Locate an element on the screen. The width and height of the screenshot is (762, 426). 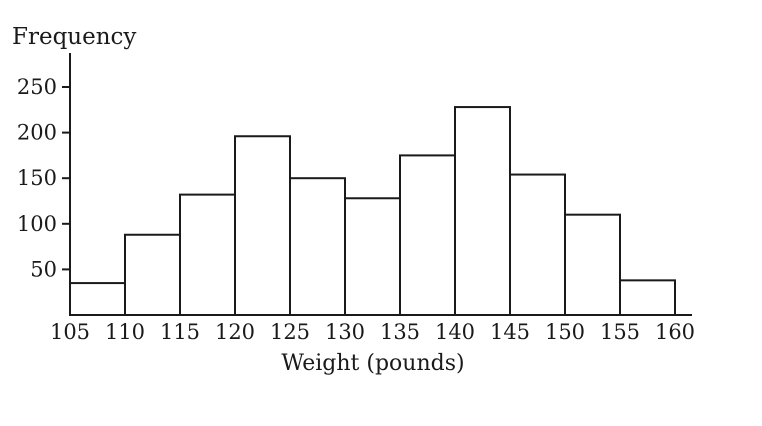
x-tick-label: 110 is located at coordinates (125, 332).